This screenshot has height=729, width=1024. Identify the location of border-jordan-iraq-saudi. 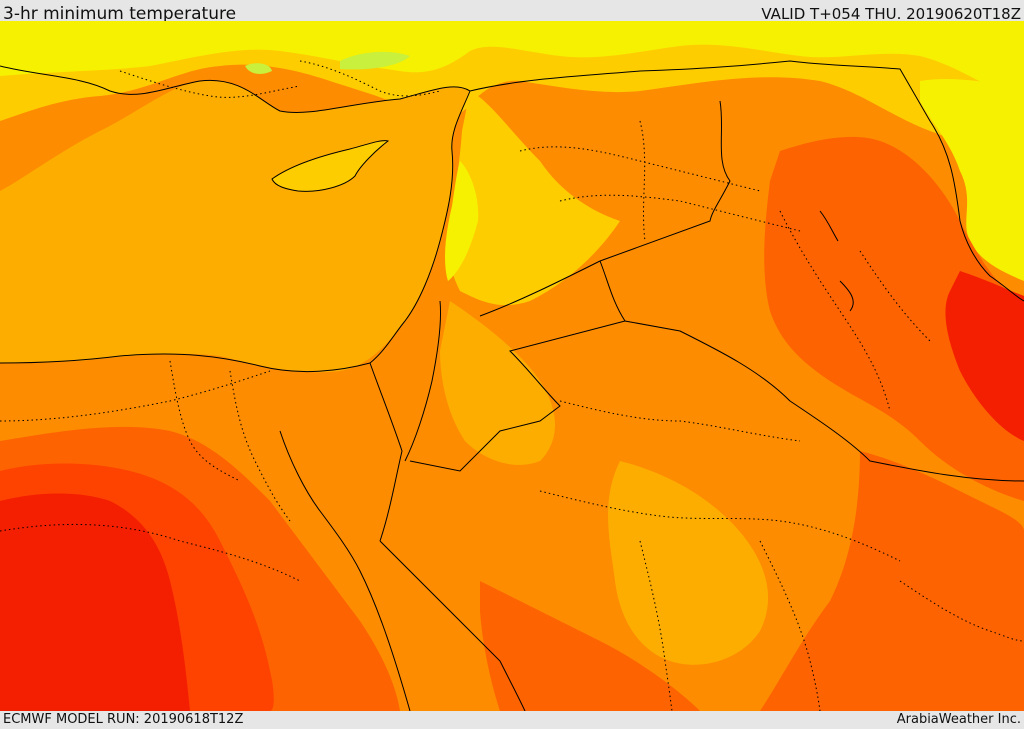
(811, 371).